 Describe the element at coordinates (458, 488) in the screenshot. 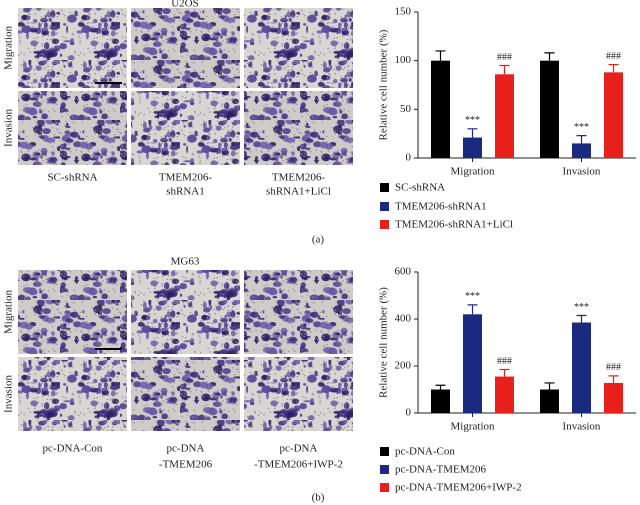

I see `legend-label: pc-DNA-TMEM206+IWP-2` at that location.